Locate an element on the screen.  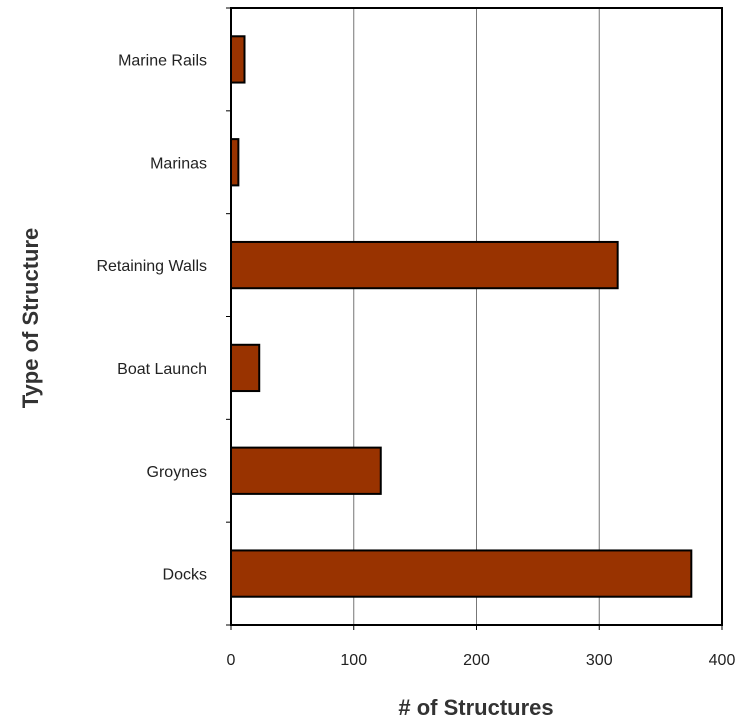
bar-retaining-walls is located at coordinates (424, 265).